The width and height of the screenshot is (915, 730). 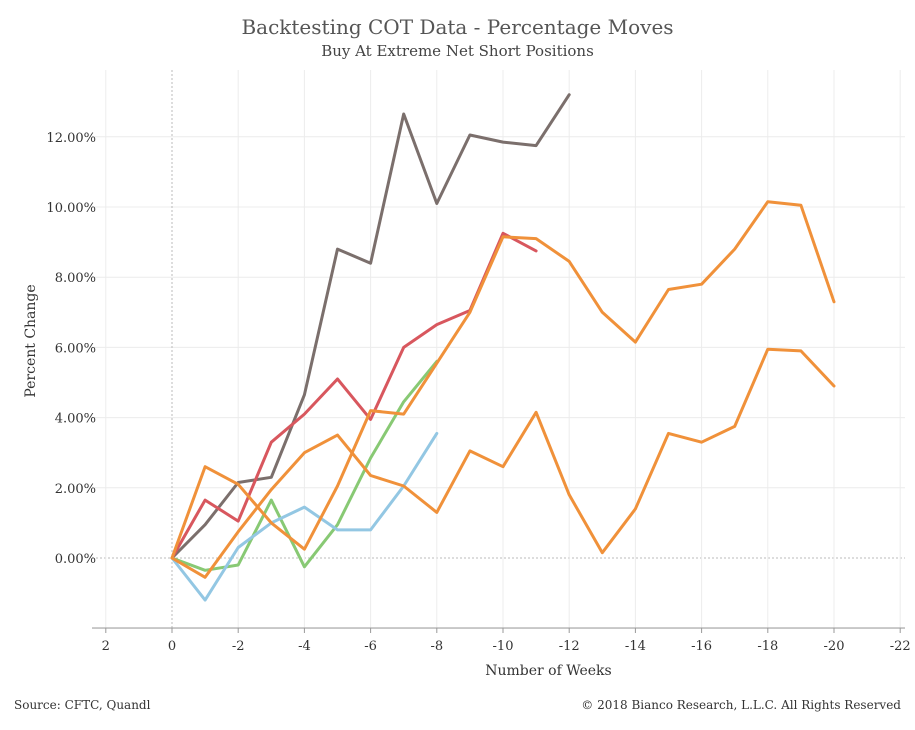 I want to click on x-tick-label: -14, so click(x=635, y=646).